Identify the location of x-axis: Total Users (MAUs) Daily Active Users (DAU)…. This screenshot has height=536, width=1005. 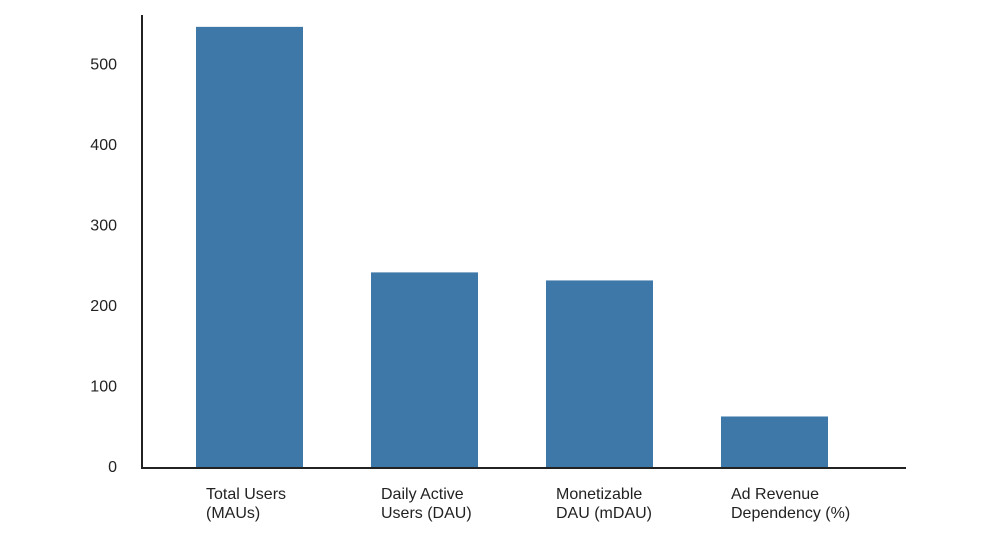
(523, 494).